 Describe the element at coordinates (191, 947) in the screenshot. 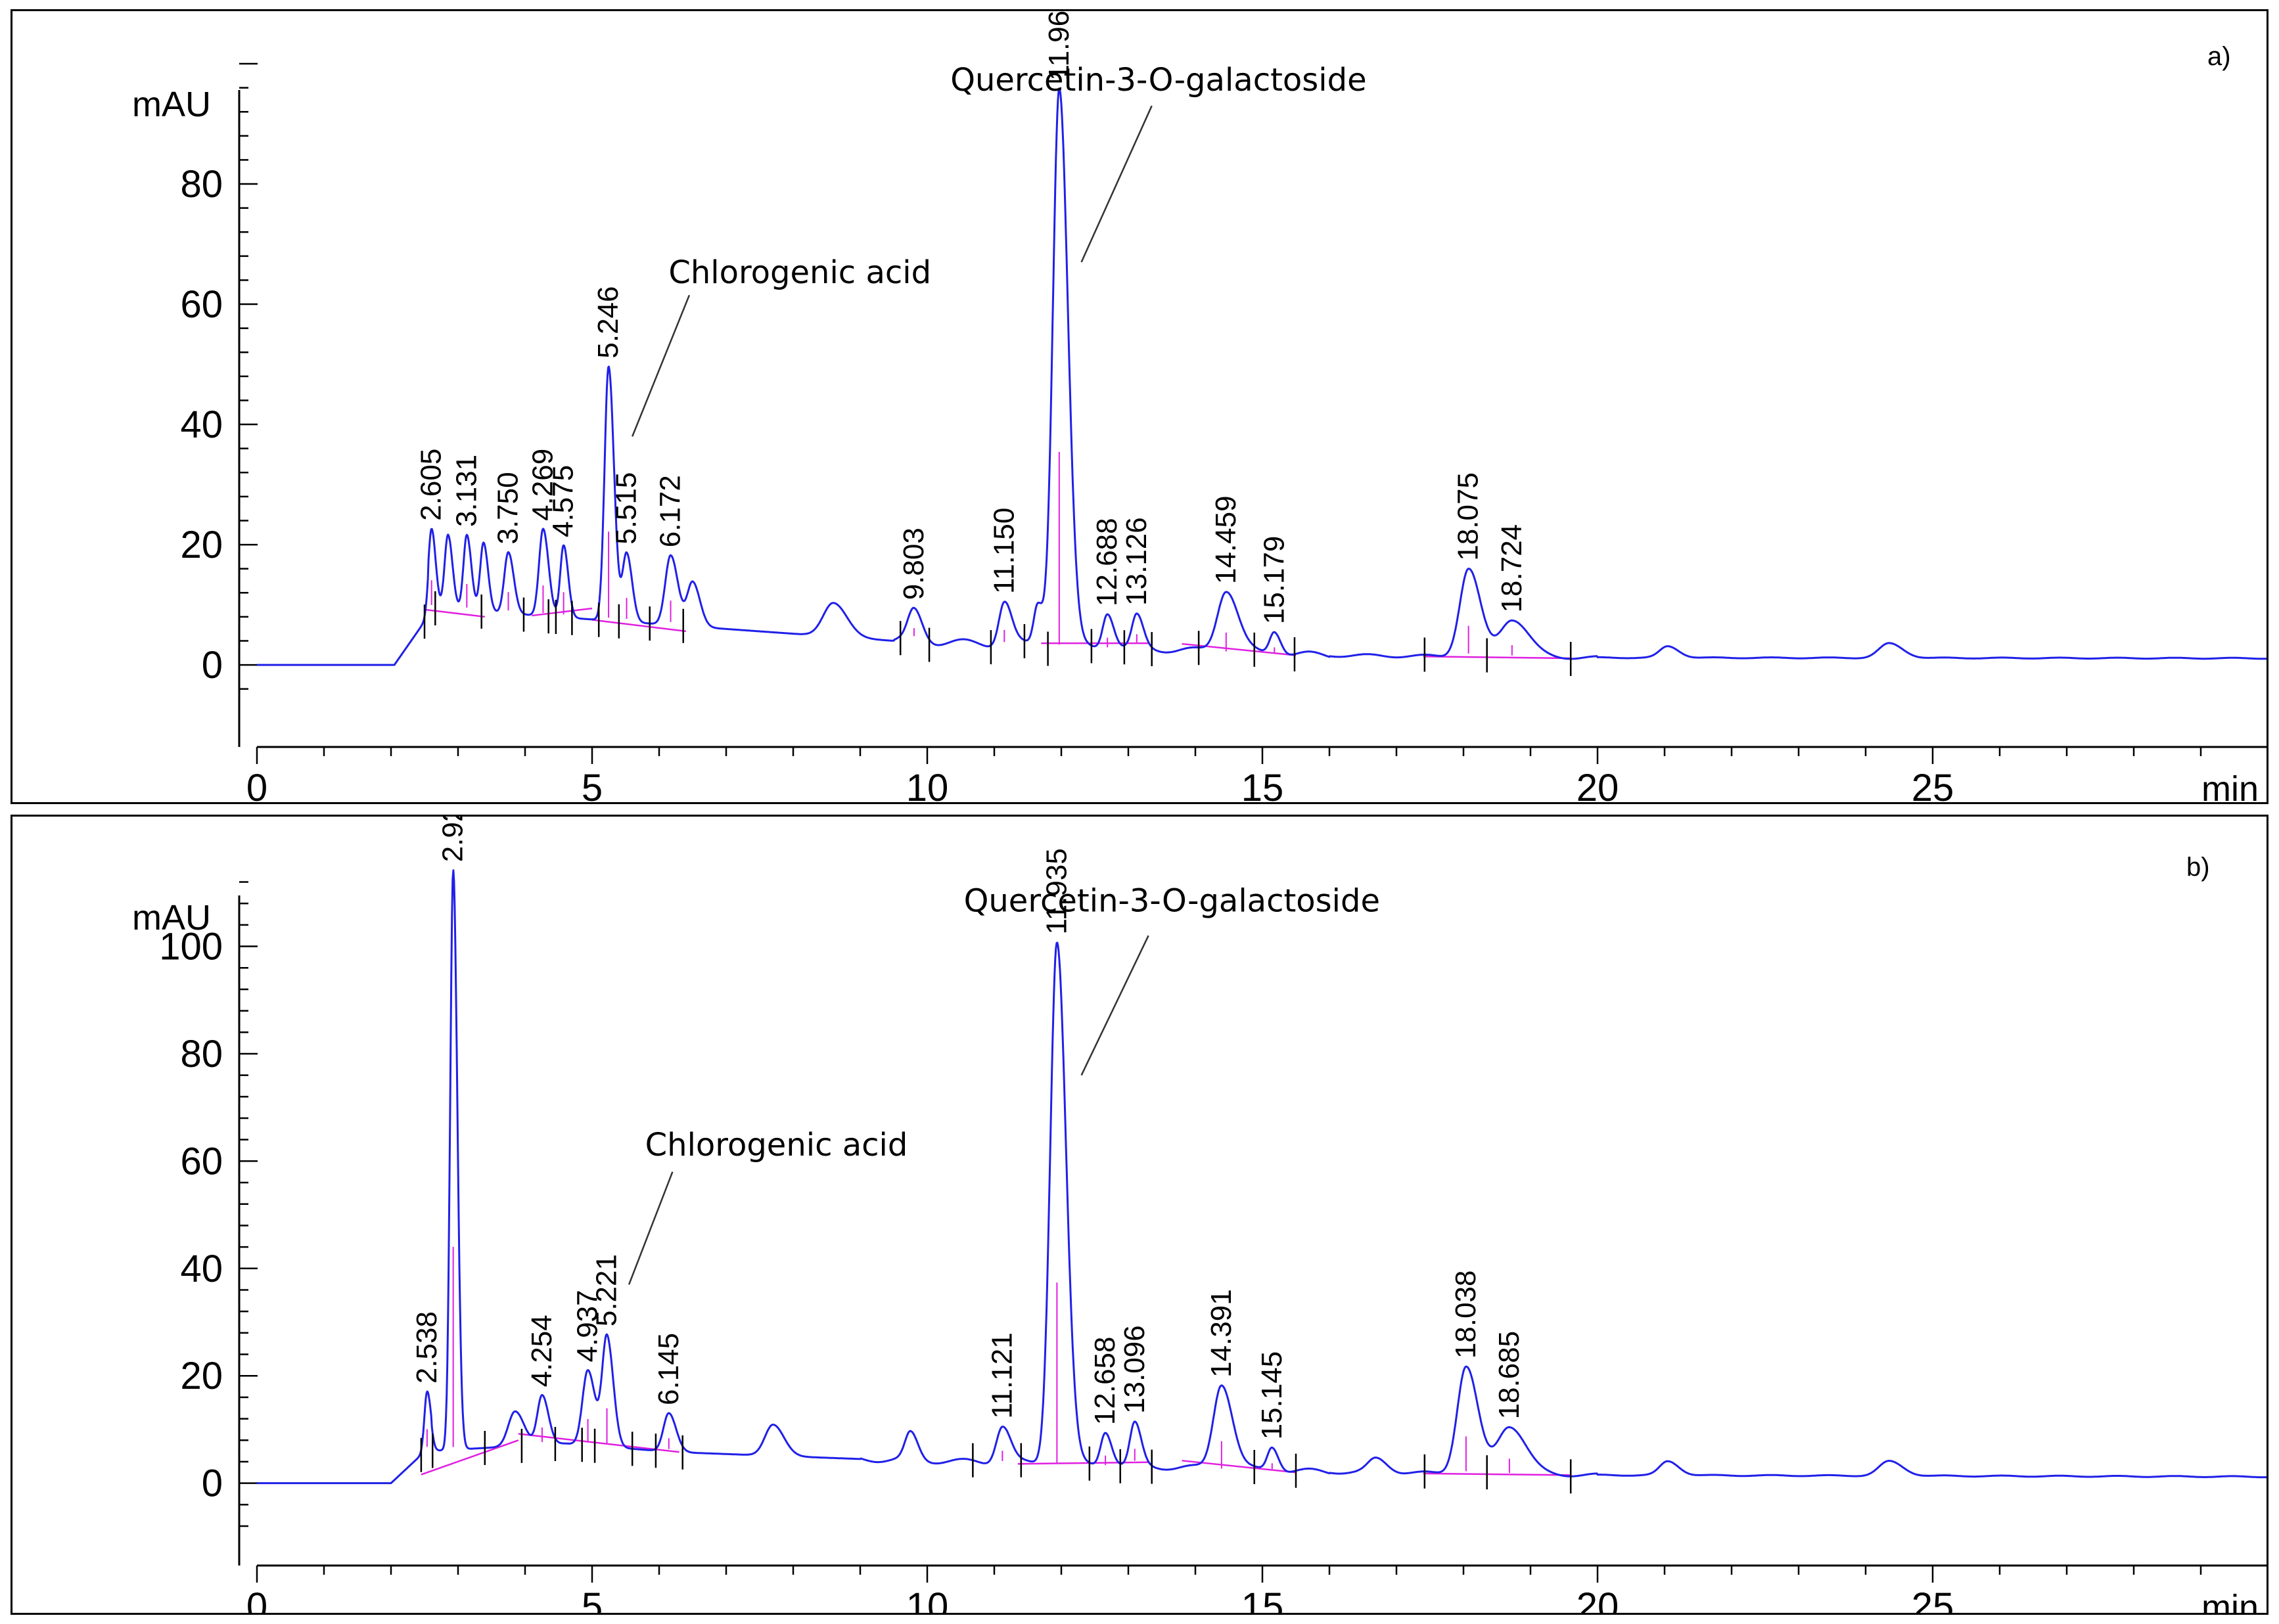

I see `y-tick-label: 100` at that location.